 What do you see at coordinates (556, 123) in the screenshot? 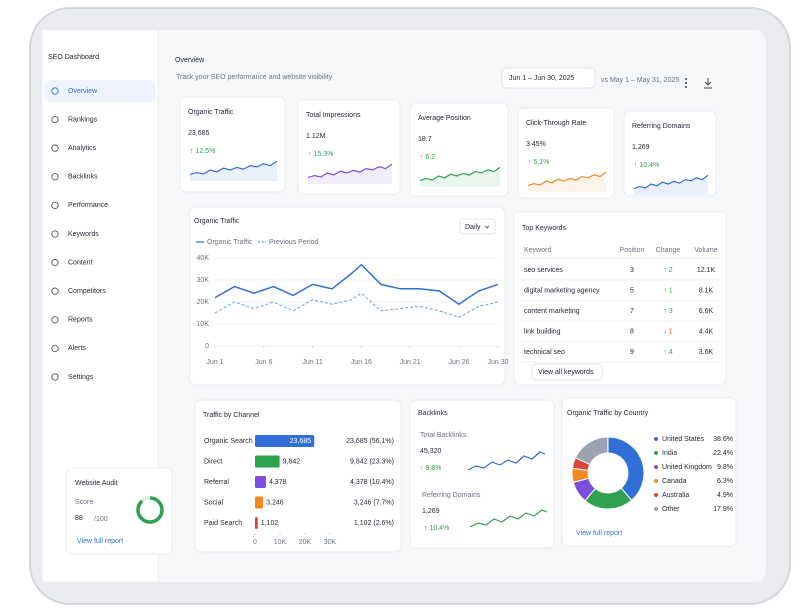
I see `kpi-label: Click-Through Rate` at bounding box center [556, 123].